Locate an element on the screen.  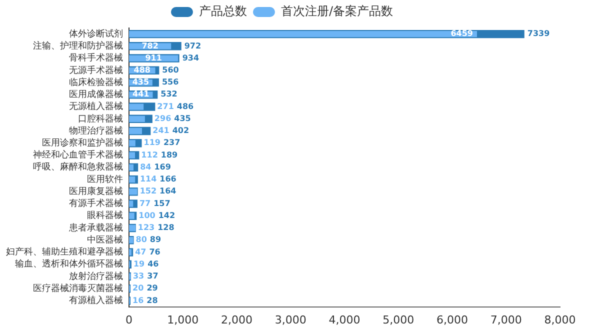
x-tick-label: 8,000 is located at coordinates (560, 319).